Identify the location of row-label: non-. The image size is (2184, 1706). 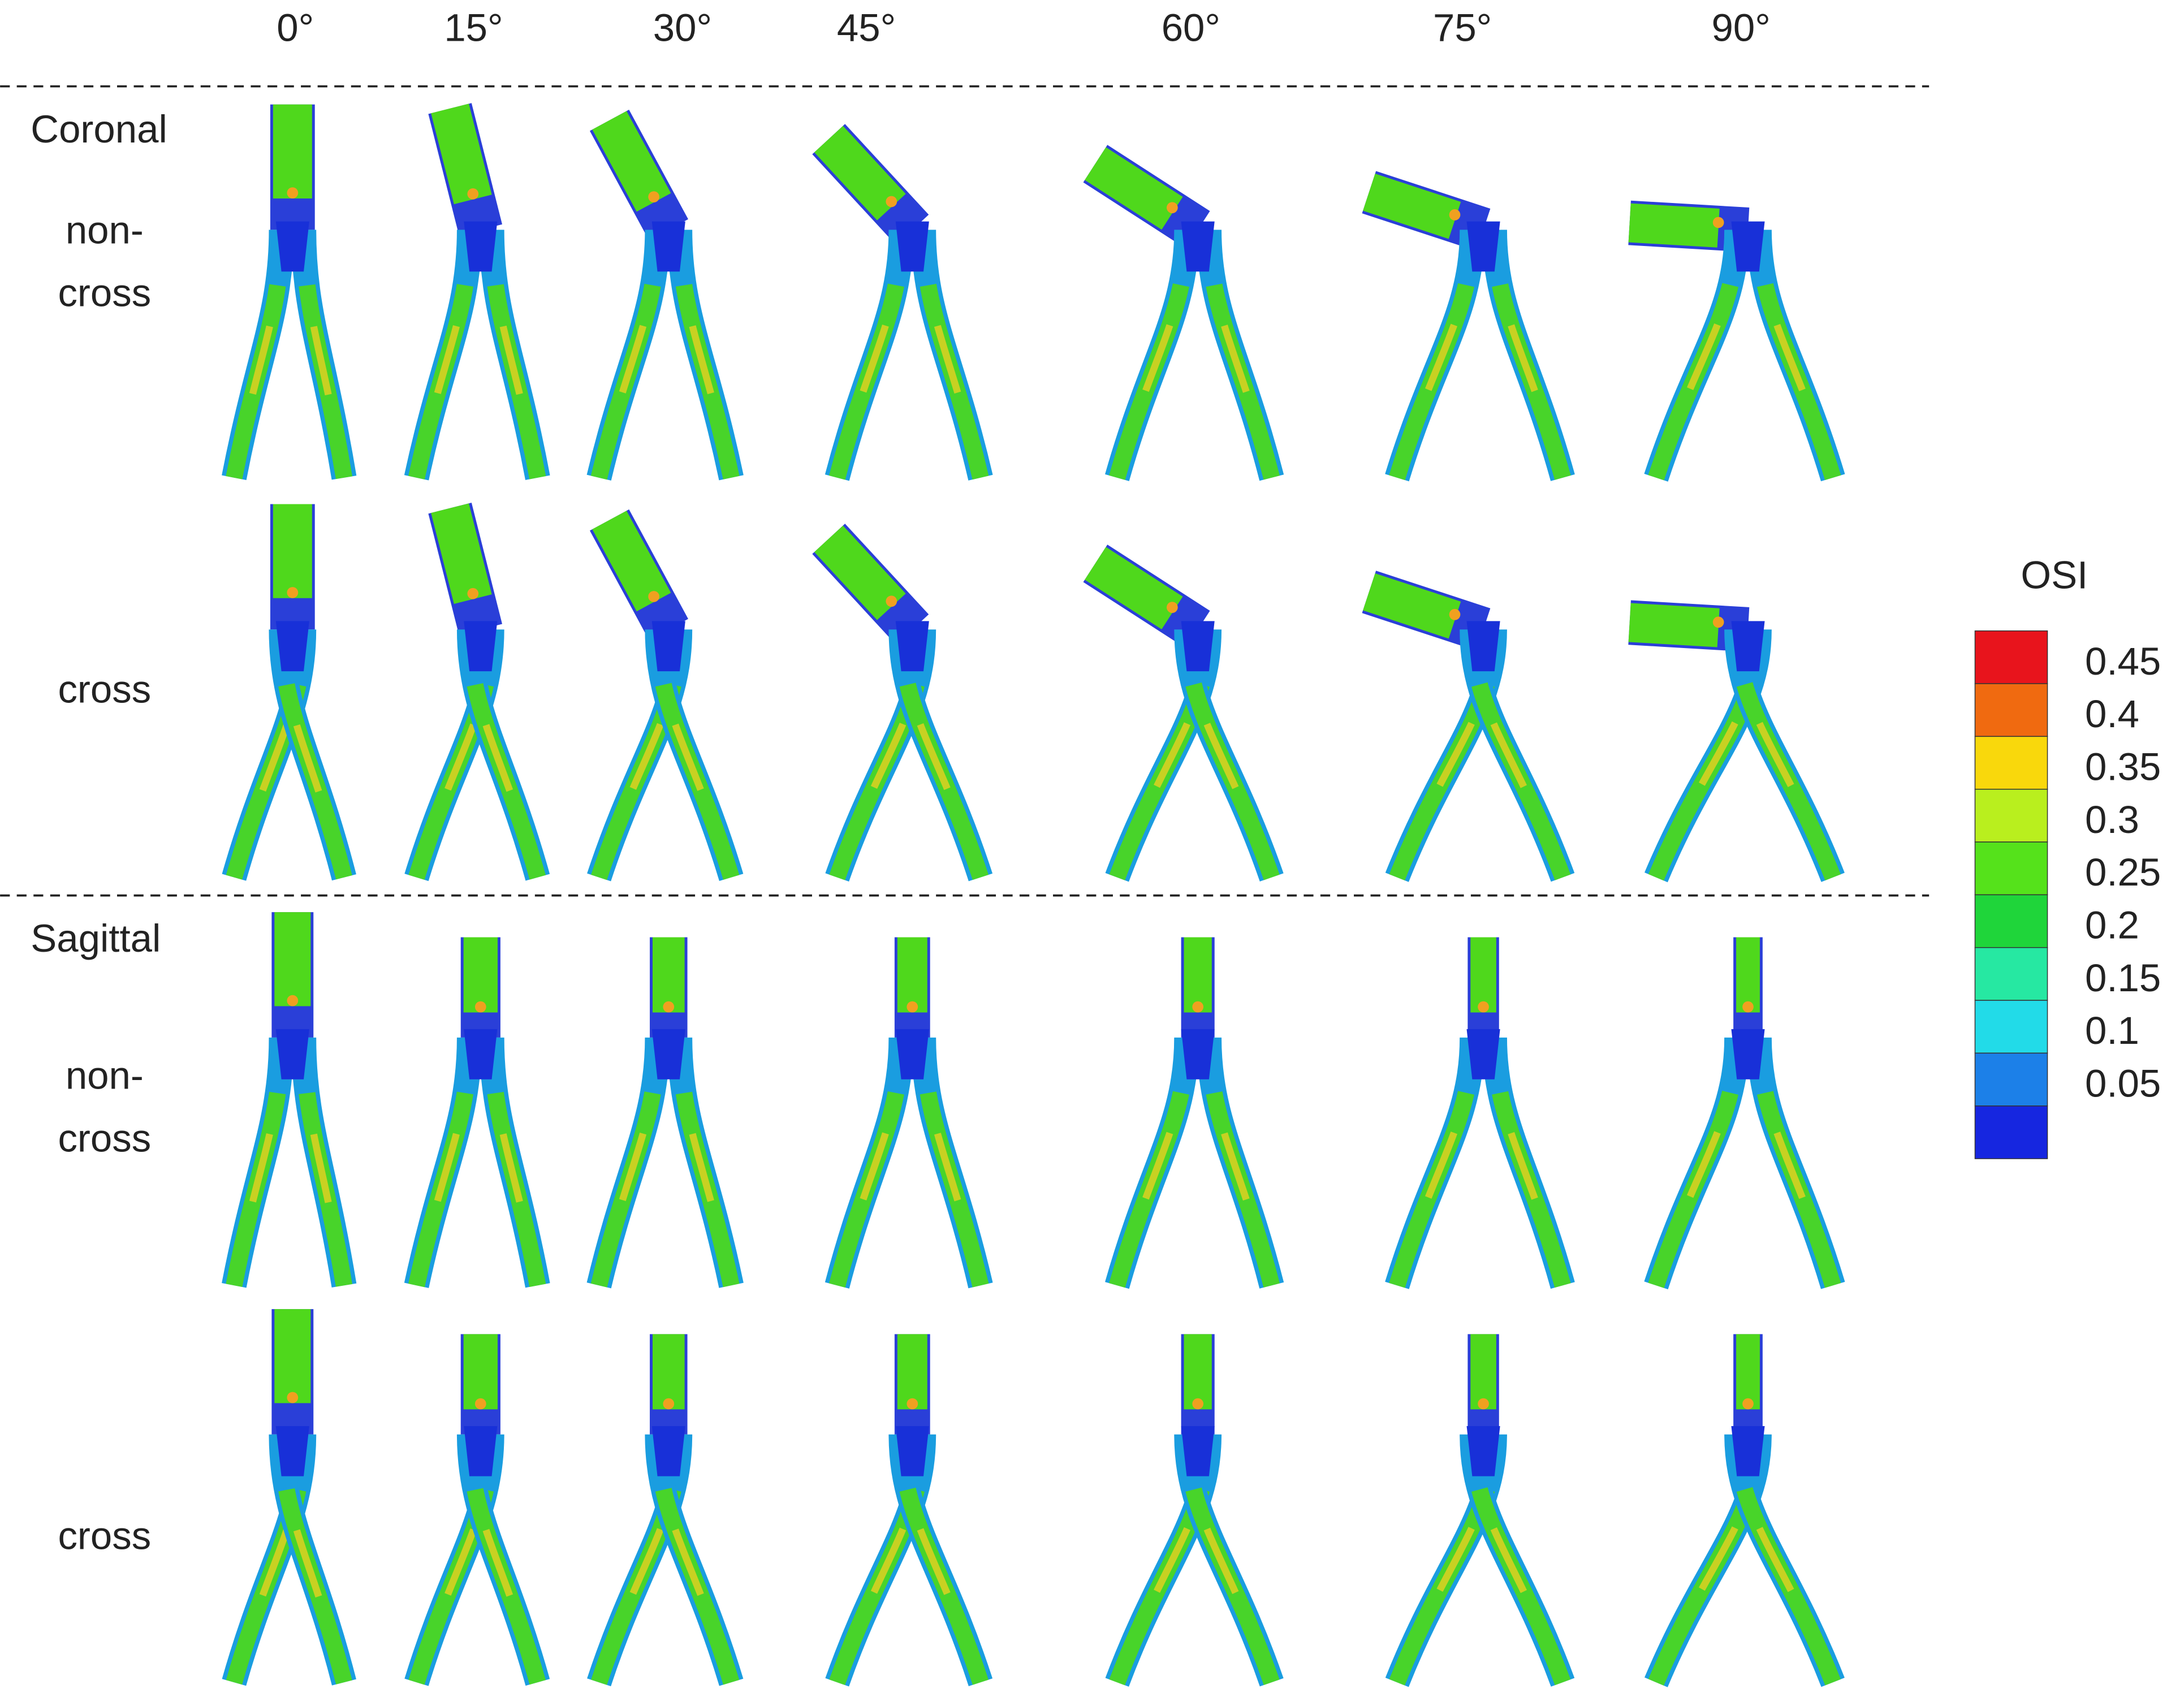
(105, 1076).